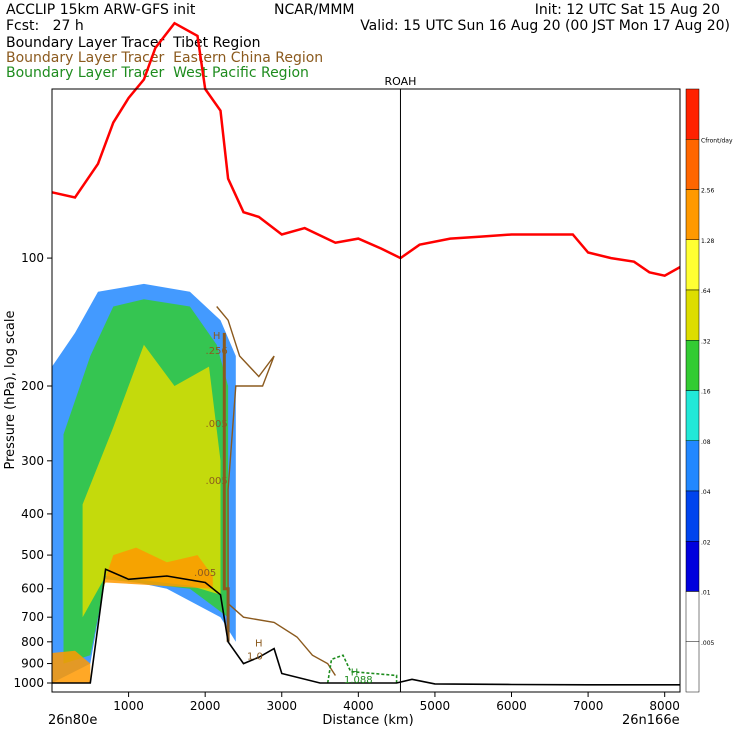  Describe the element at coordinates (217, 424) in the screenshot. I see `contour-label-2: .005` at that location.